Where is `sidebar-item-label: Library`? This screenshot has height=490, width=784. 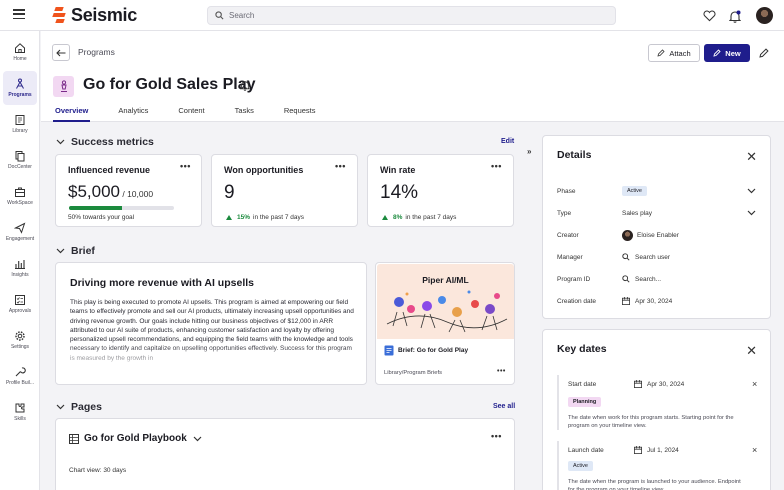
sidebar-item-label: Library is located at coordinates (20, 131).